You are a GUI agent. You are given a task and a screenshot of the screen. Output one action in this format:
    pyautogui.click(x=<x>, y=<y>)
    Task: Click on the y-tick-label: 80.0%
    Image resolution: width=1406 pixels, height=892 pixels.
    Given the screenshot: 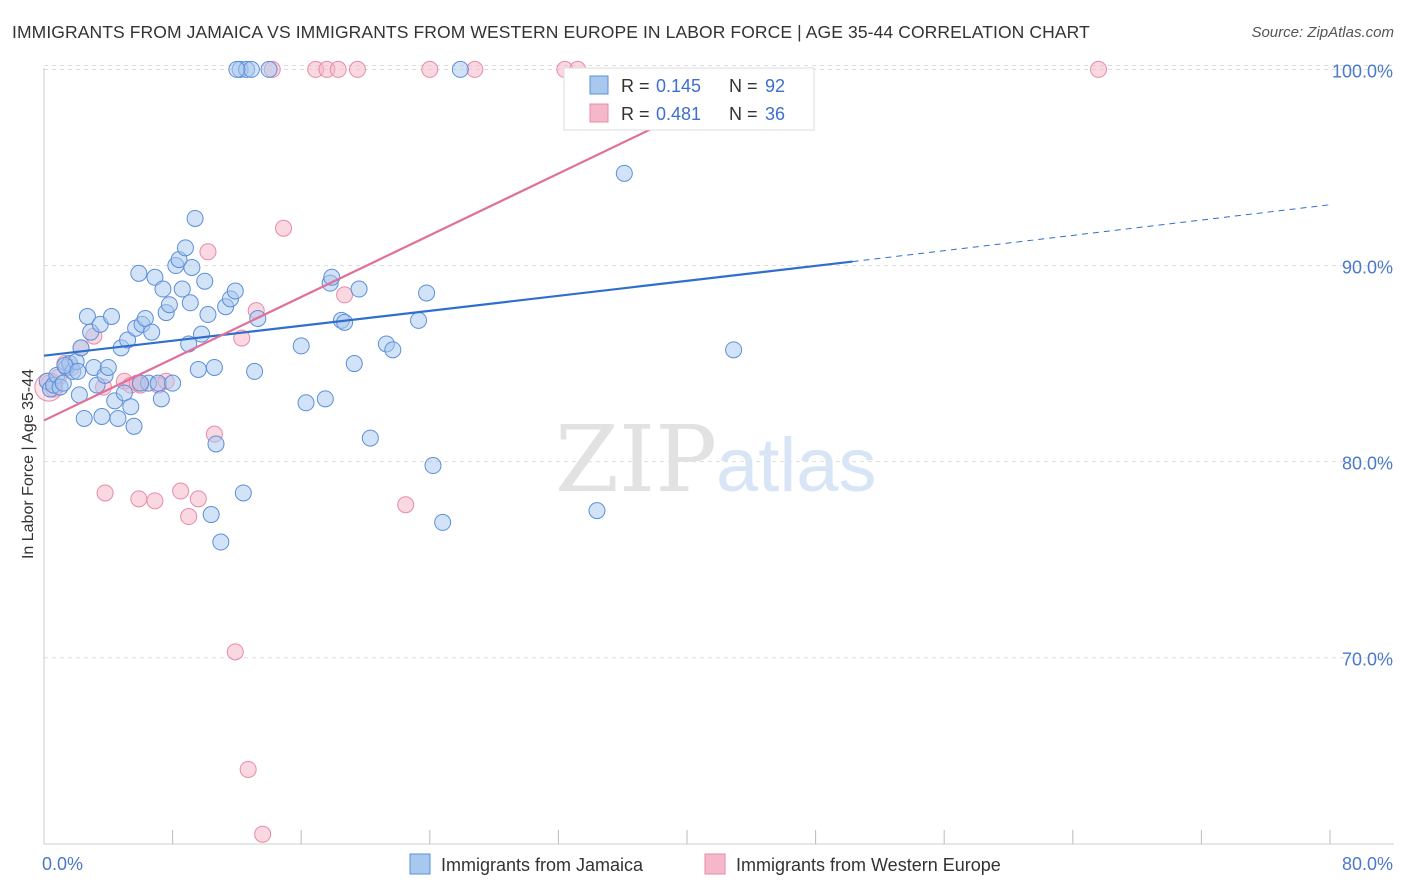 What is the action you would take?
    pyautogui.click(x=1367, y=464)
    